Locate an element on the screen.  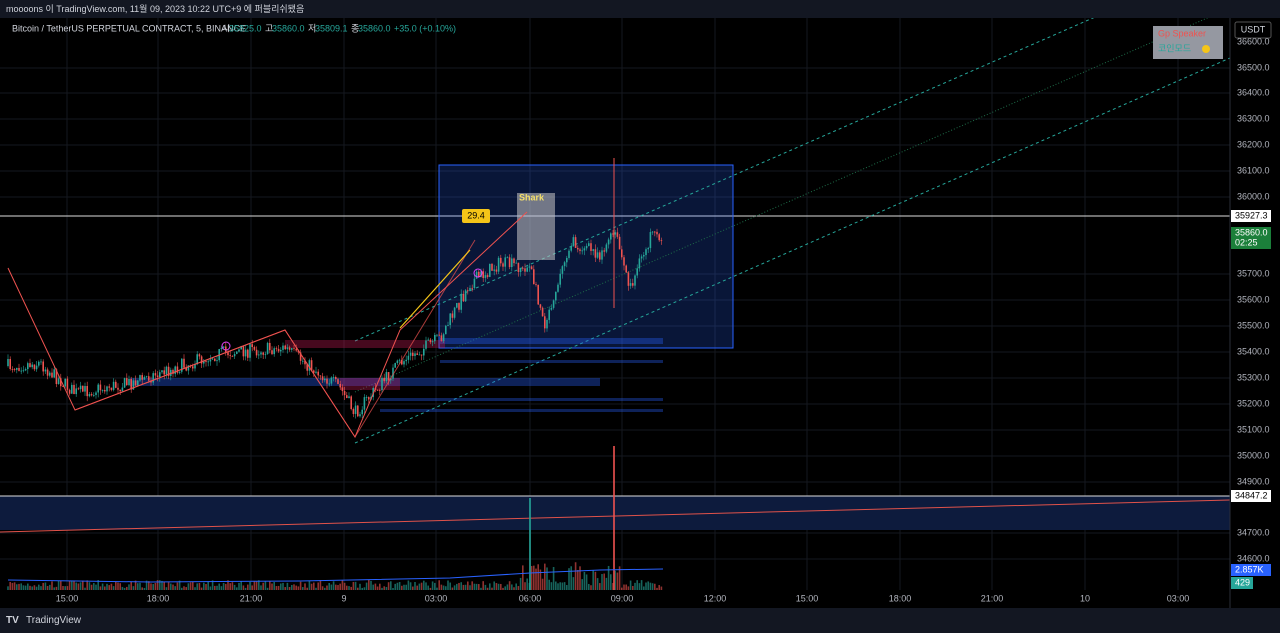
price-label: 36200.0 is located at coordinates (1253, 144).